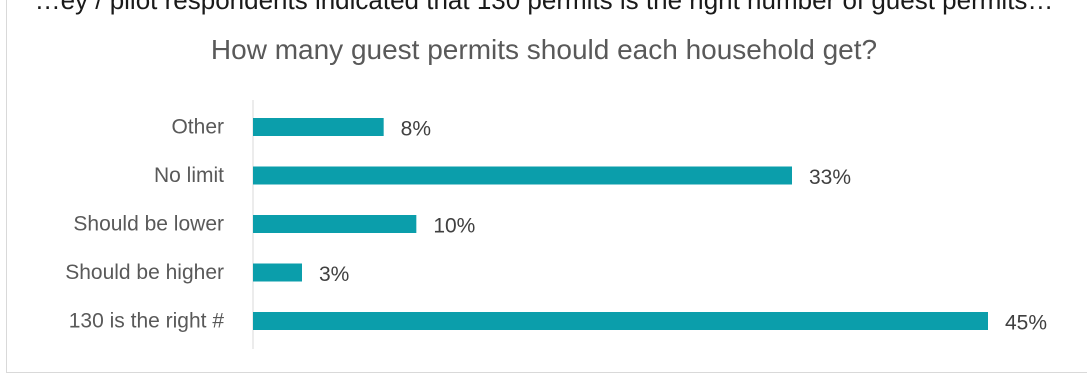  Describe the element at coordinates (454, 226) in the screenshot. I see `data-label: 10%` at that location.